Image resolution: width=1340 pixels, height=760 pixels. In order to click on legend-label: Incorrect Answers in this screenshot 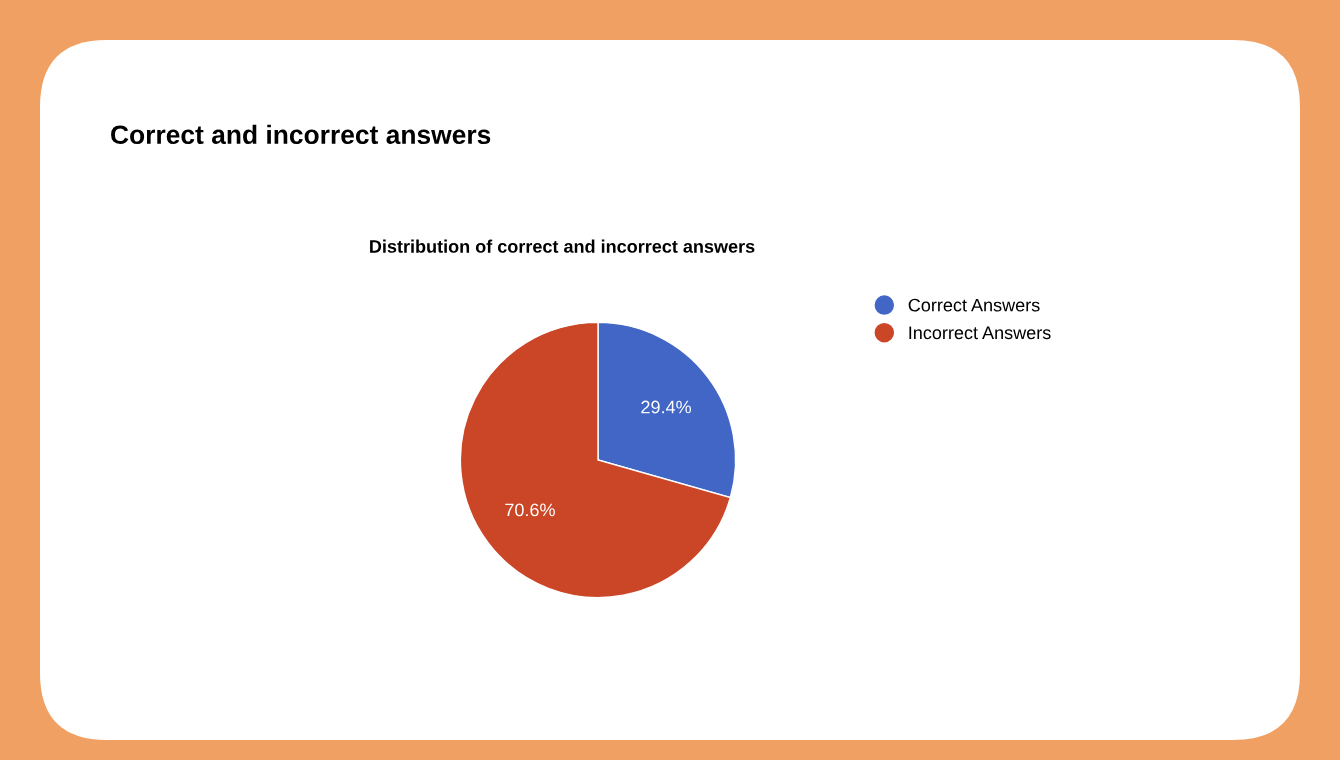, I will do `click(980, 333)`.